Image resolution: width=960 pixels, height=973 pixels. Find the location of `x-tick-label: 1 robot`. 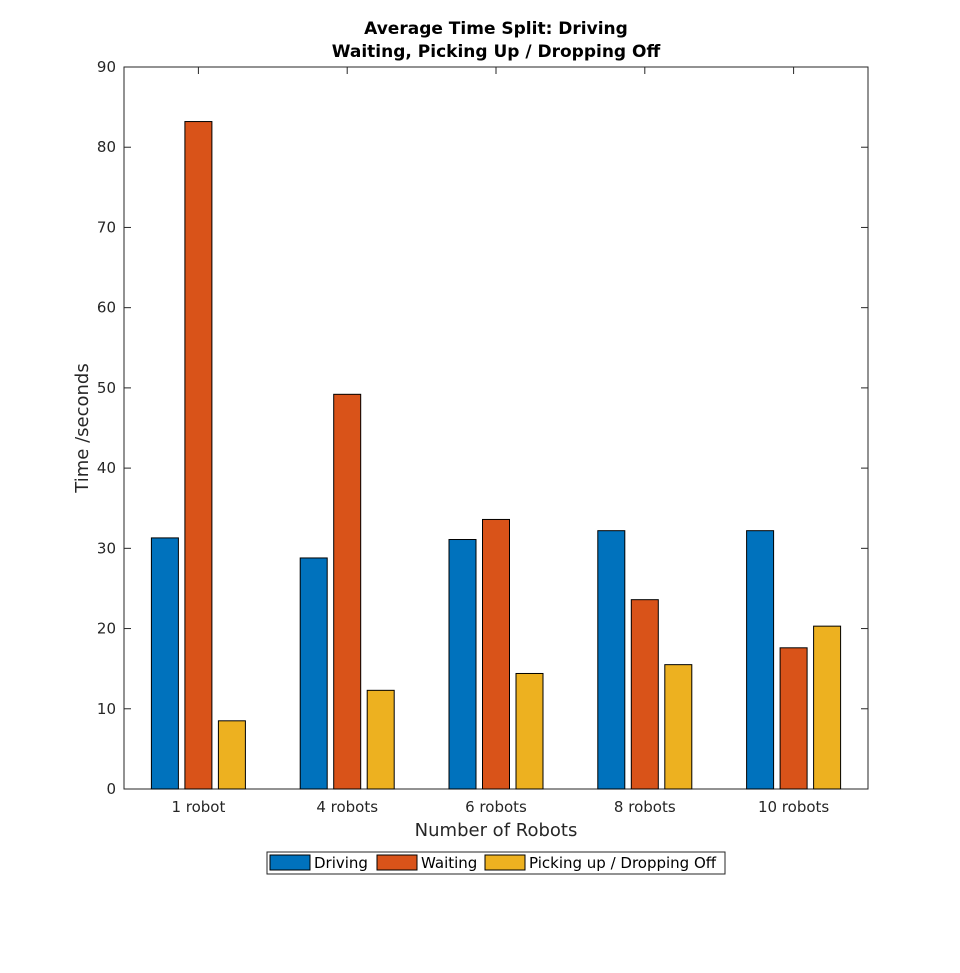

x-tick-label: 1 robot is located at coordinates (198, 807).